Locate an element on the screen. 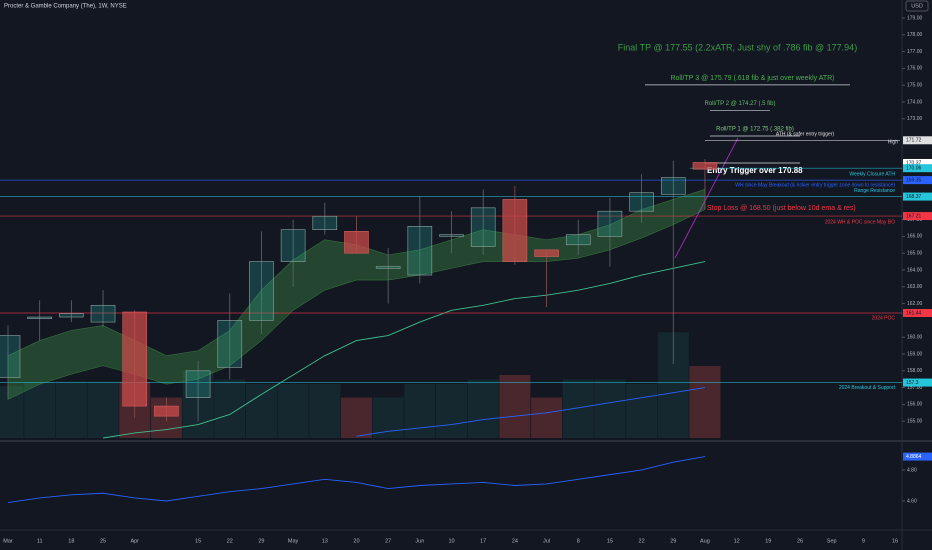 The image size is (932, 550). level-label: Entry Trigger over 170.88 is located at coordinates (755, 170).